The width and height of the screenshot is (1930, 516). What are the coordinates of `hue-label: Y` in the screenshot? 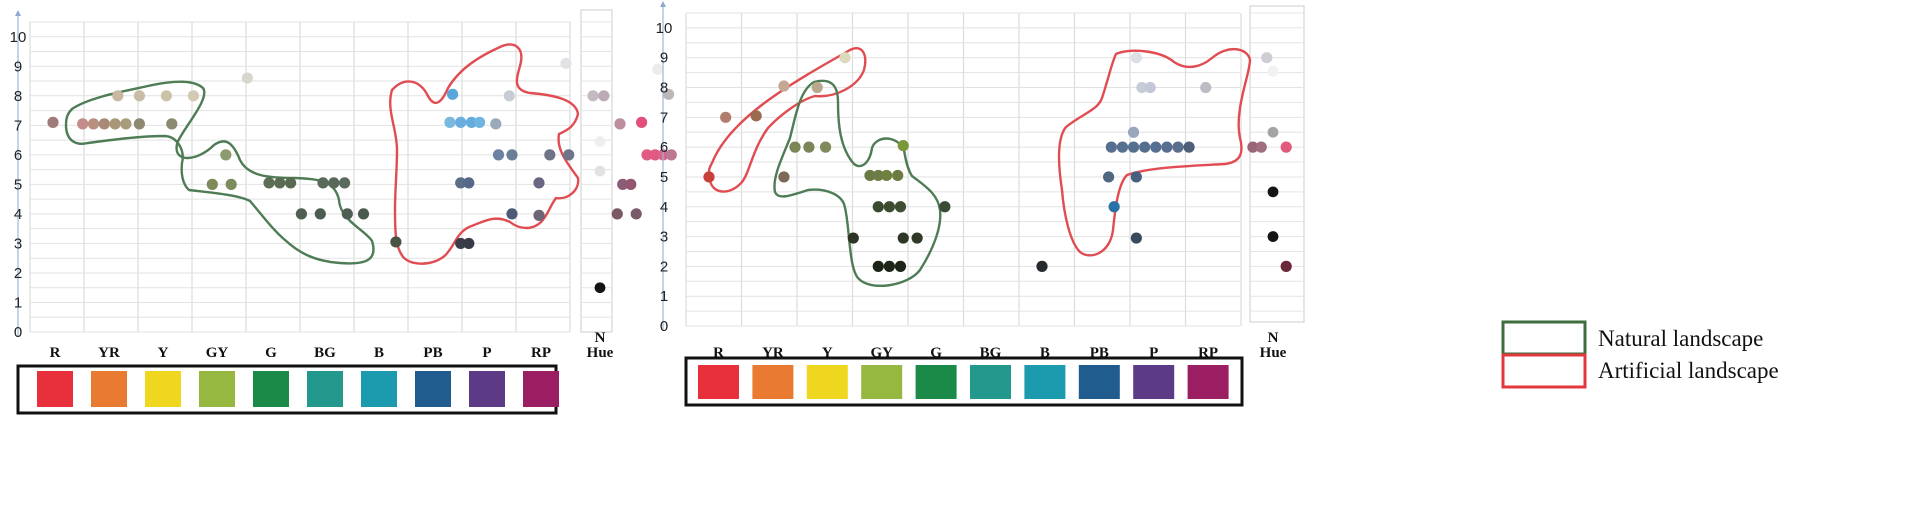 It's located at (827, 353).